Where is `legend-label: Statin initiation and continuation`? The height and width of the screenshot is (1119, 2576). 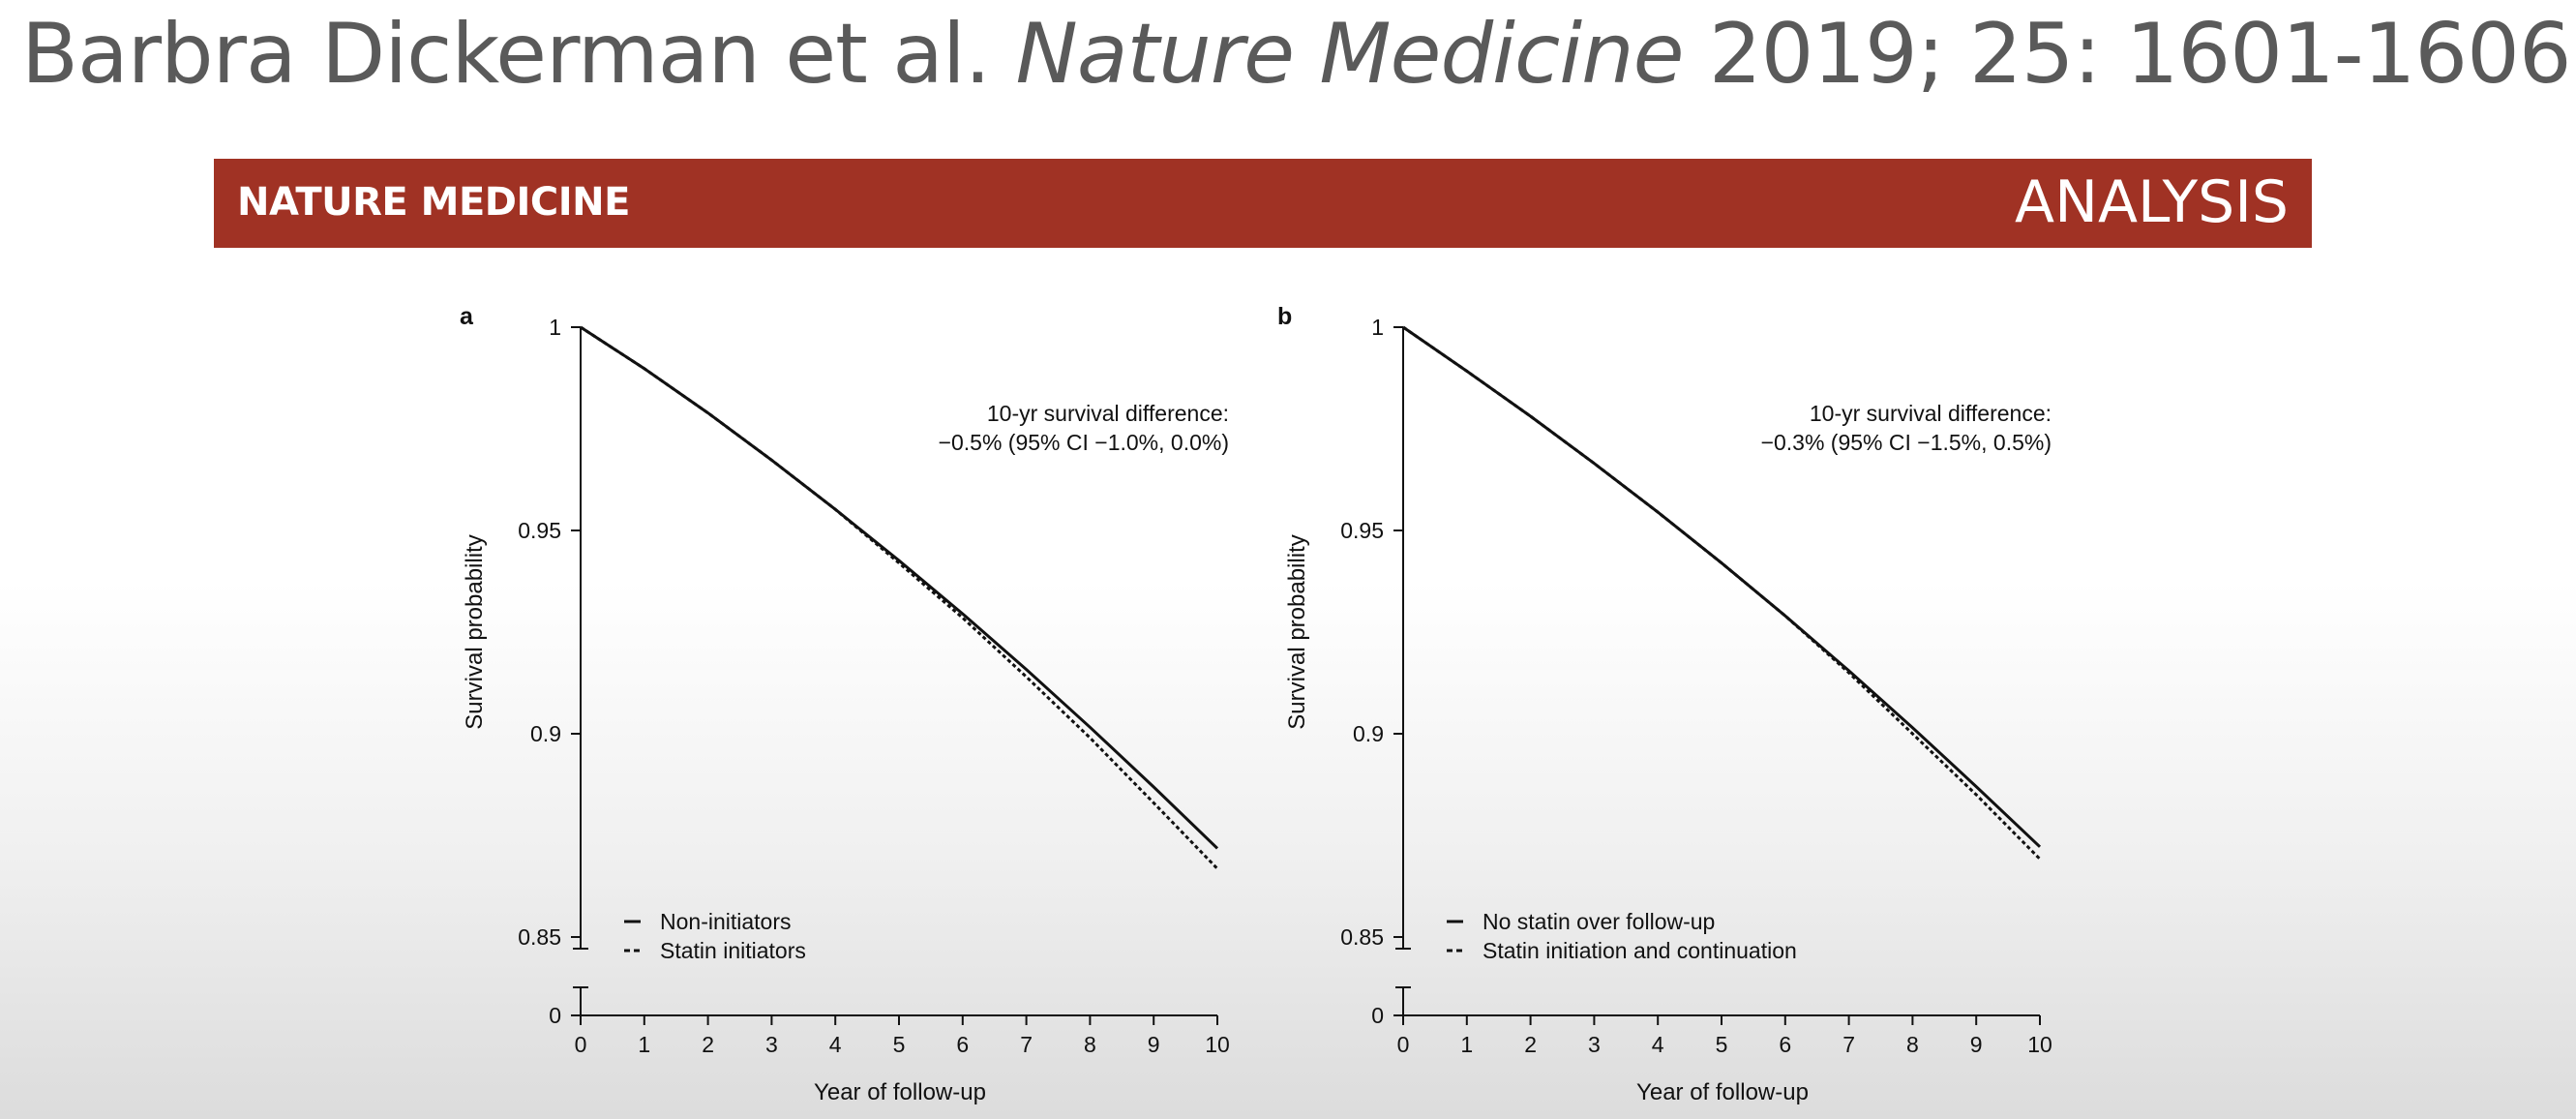
legend-label: Statin initiation and continuation is located at coordinates (1640, 950).